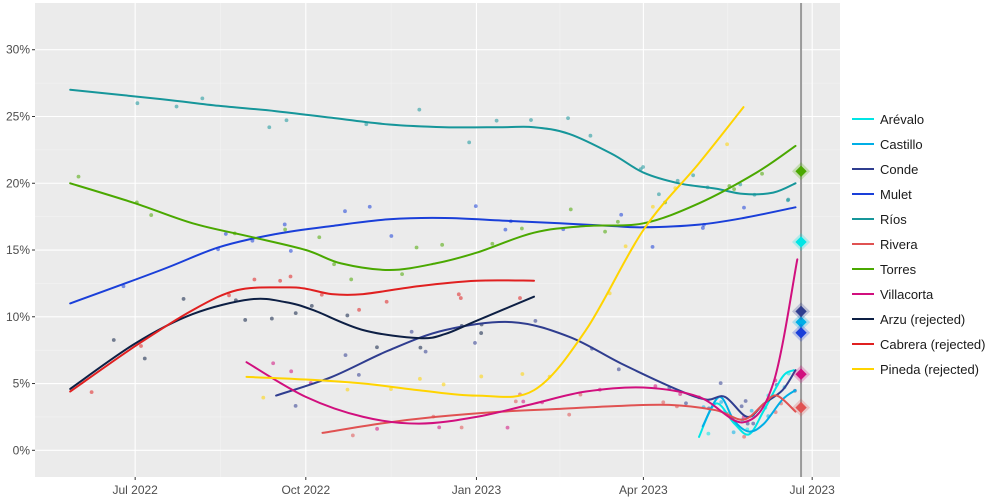 Image resolution: width=1000 pixels, height=500 pixels. Describe the element at coordinates (893, 219) in the screenshot. I see `legend-label: Ríos` at that location.